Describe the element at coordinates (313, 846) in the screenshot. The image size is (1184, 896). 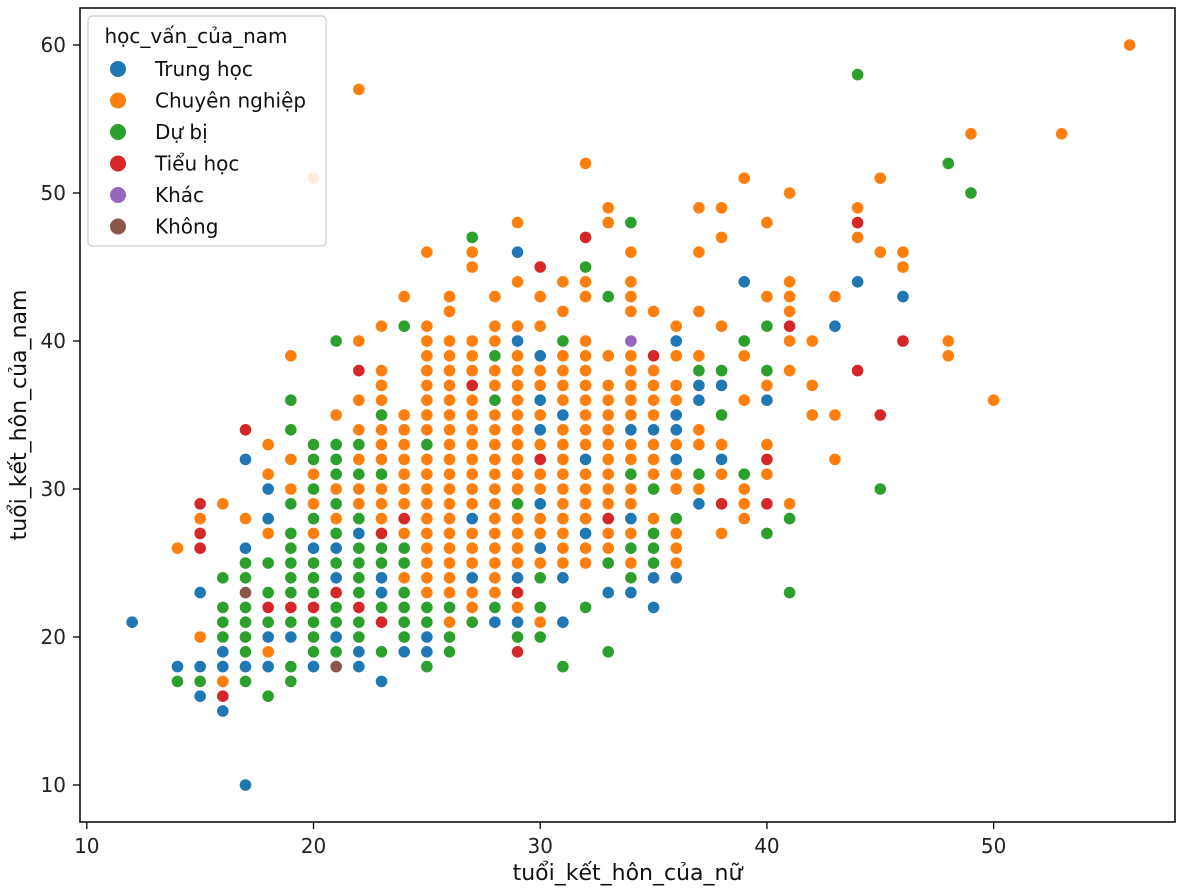
I see `x-tick-label: 20` at that location.